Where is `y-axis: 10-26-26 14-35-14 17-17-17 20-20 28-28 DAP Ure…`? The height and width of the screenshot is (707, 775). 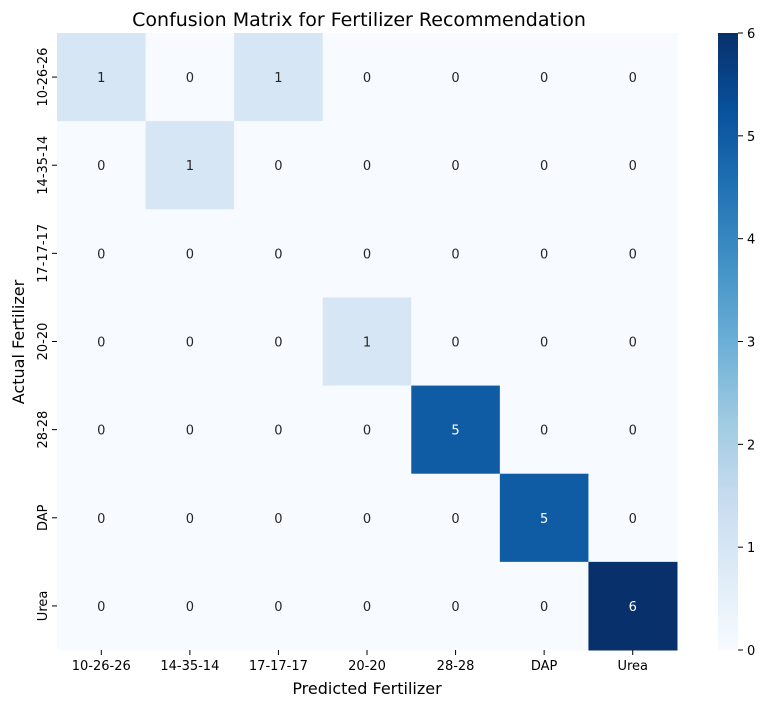 y-axis: 10-26-26 14-35-14 17-17-17 20-20 28-28 DAP Ure… is located at coordinates (46, 335).